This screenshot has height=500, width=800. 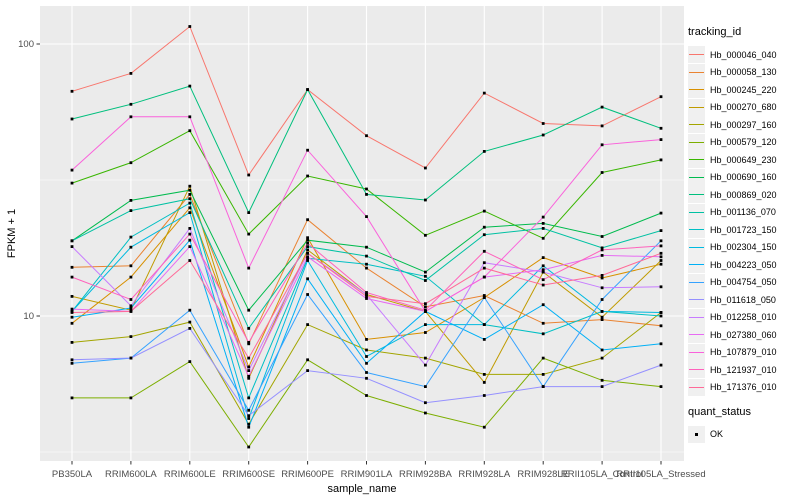 What do you see at coordinates (744, 72) in the screenshot?
I see `legend-item-Hb_000058_130: Hb_000058_130` at bounding box center [744, 72].